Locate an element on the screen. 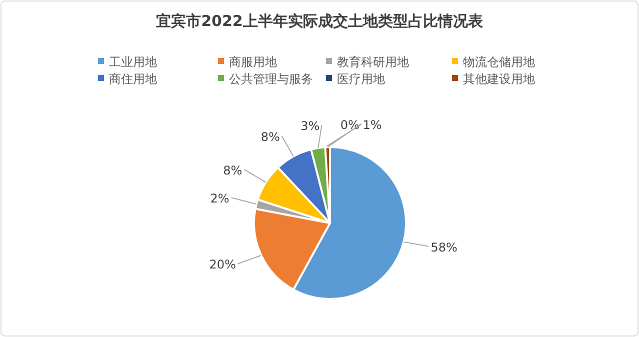 The width and height of the screenshot is (639, 337). data-label: 1% is located at coordinates (372, 125).